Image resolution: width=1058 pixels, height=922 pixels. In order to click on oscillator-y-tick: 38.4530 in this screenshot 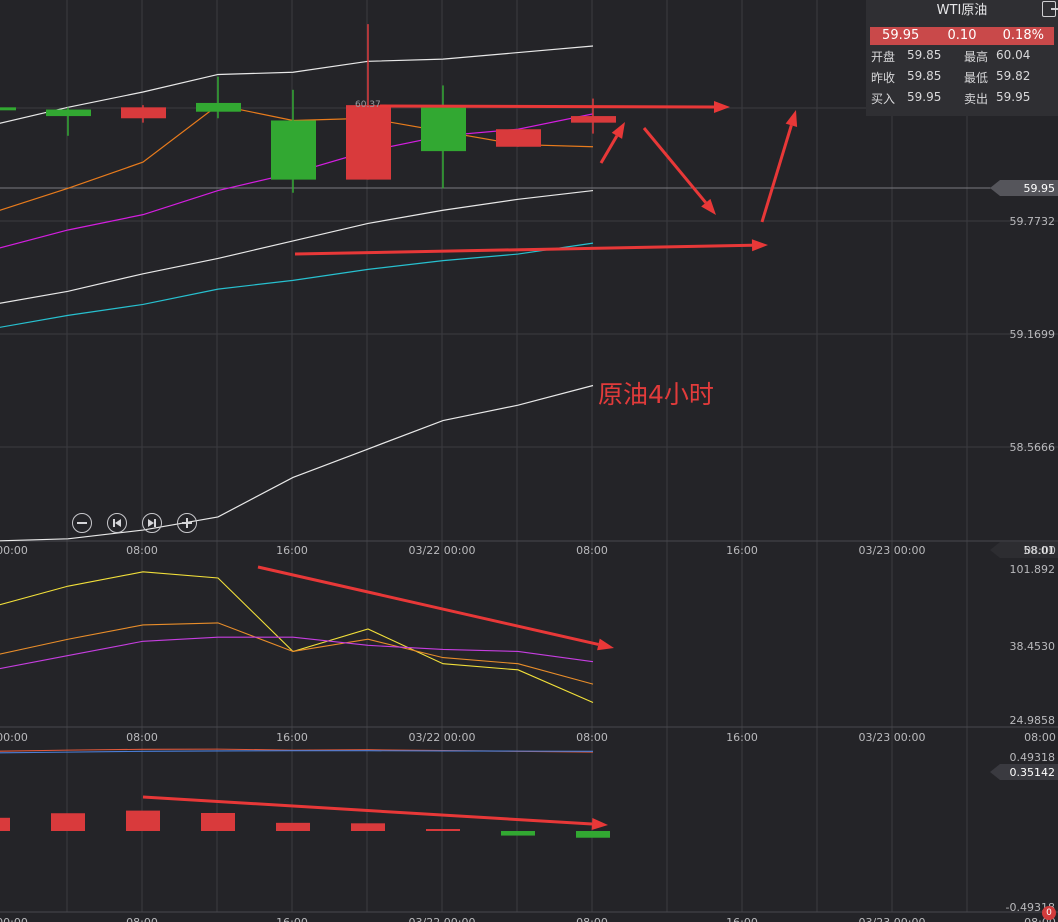, I will do `click(1033, 646)`.